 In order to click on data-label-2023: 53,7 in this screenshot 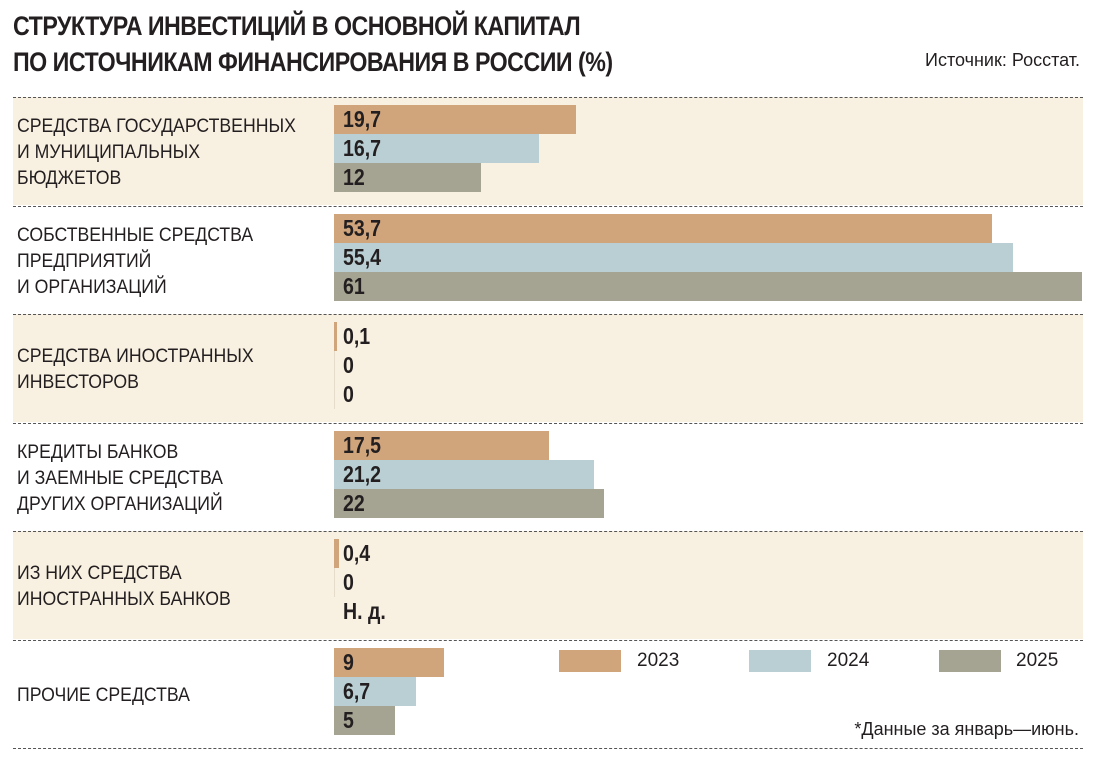, I will do `click(362, 227)`.